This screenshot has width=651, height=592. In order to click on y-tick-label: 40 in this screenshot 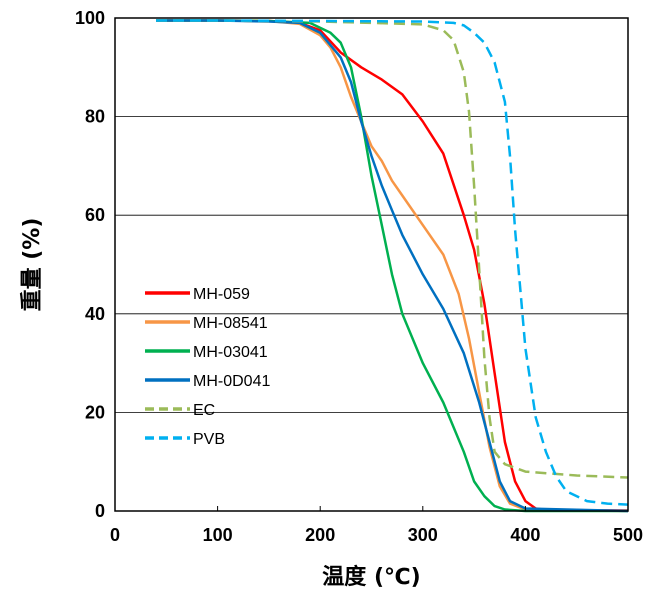, I will do `click(95, 314)`.